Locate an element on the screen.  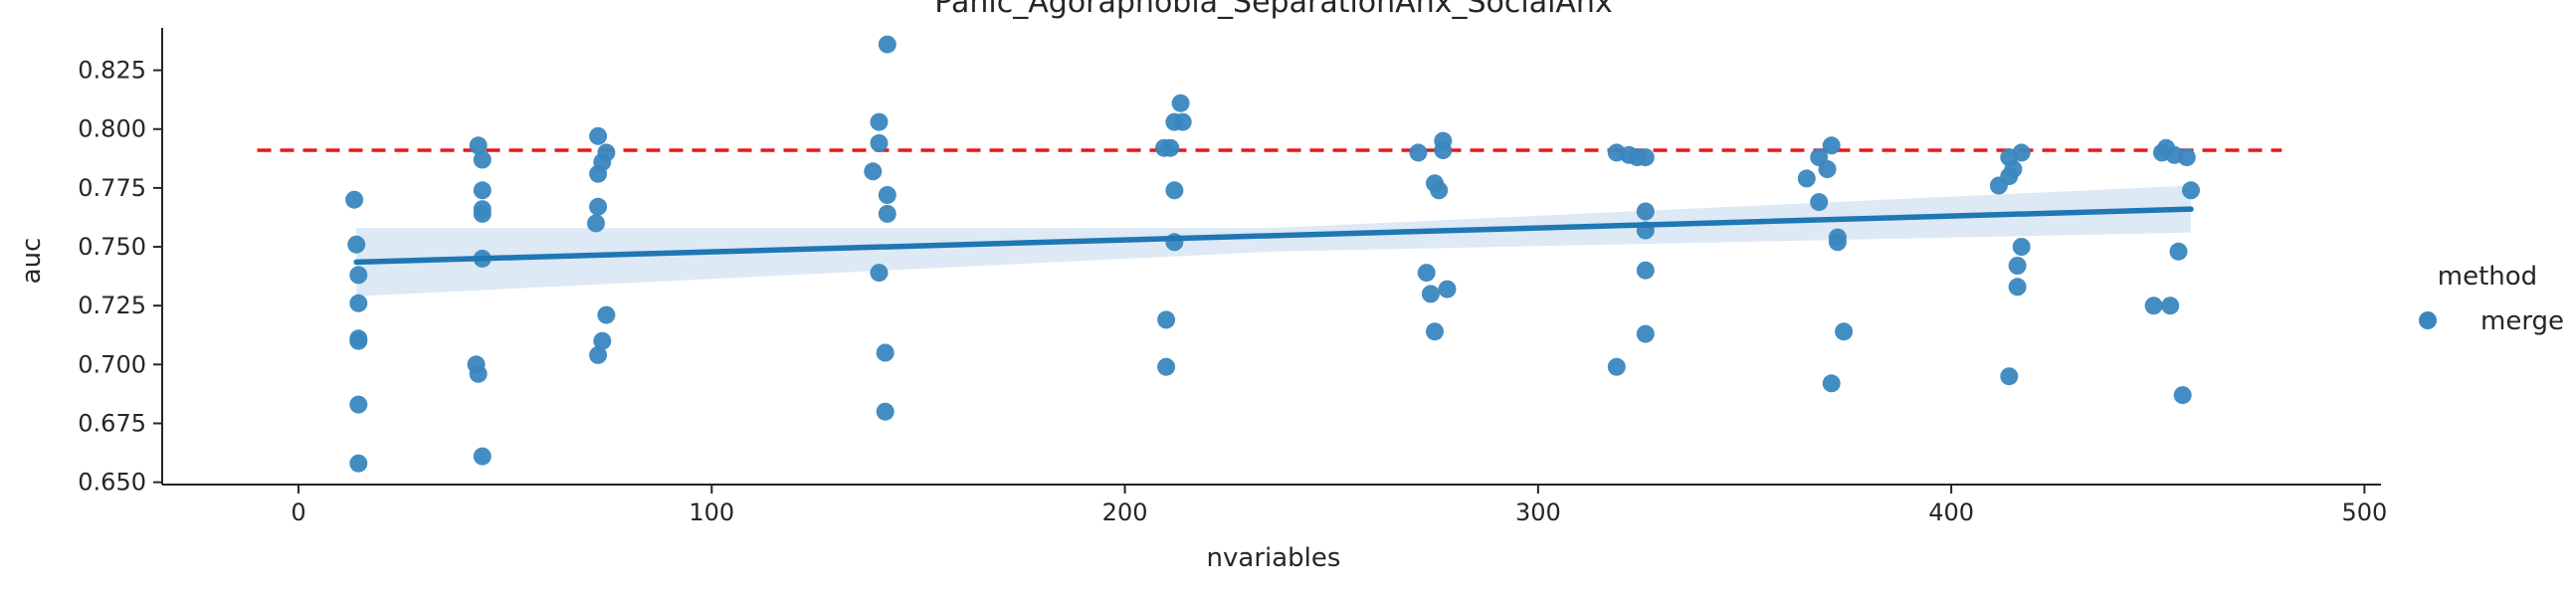
legend-marker-merge is located at coordinates (2428, 320).